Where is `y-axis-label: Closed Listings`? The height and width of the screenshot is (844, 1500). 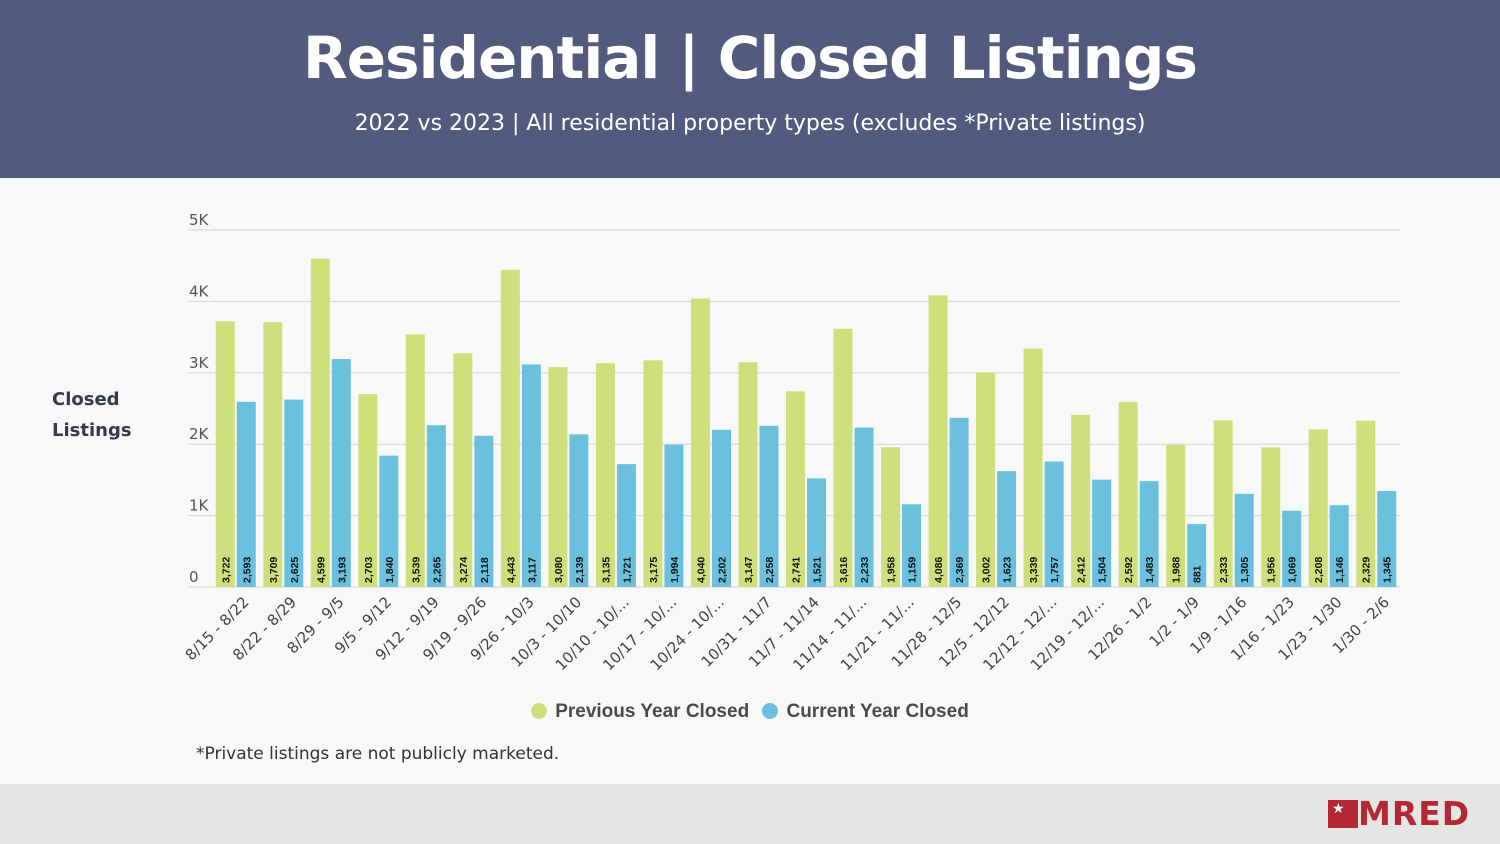 y-axis-label: Closed Listings is located at coordinates (107, 415).